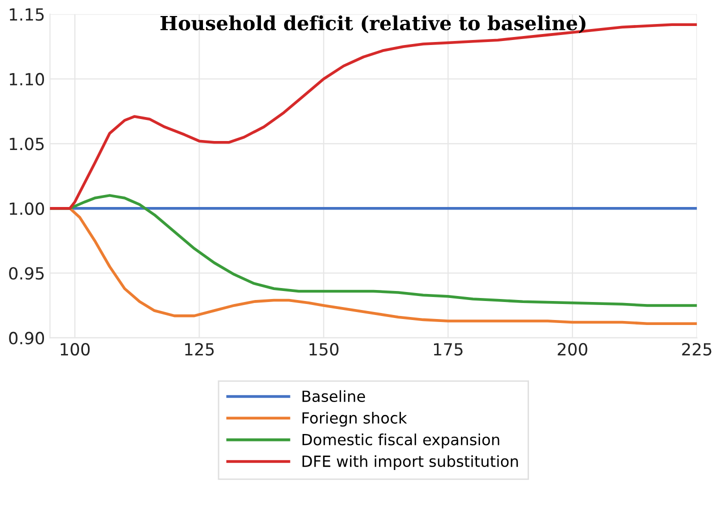  Describe the element at coordinates (697, 349) in the screenshot. I see `x-tick-label: 225` at that location.